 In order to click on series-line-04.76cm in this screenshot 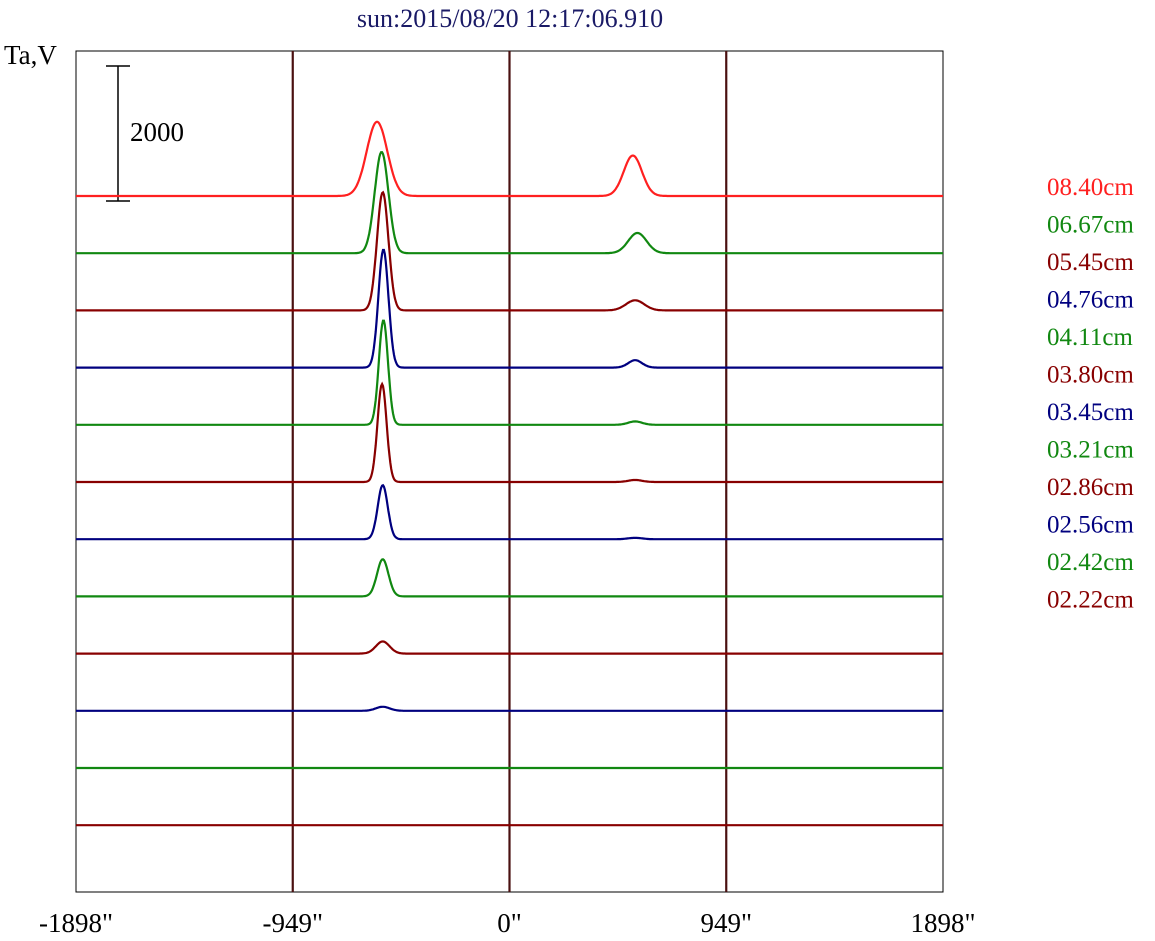, I will do `click(509, 308)`.